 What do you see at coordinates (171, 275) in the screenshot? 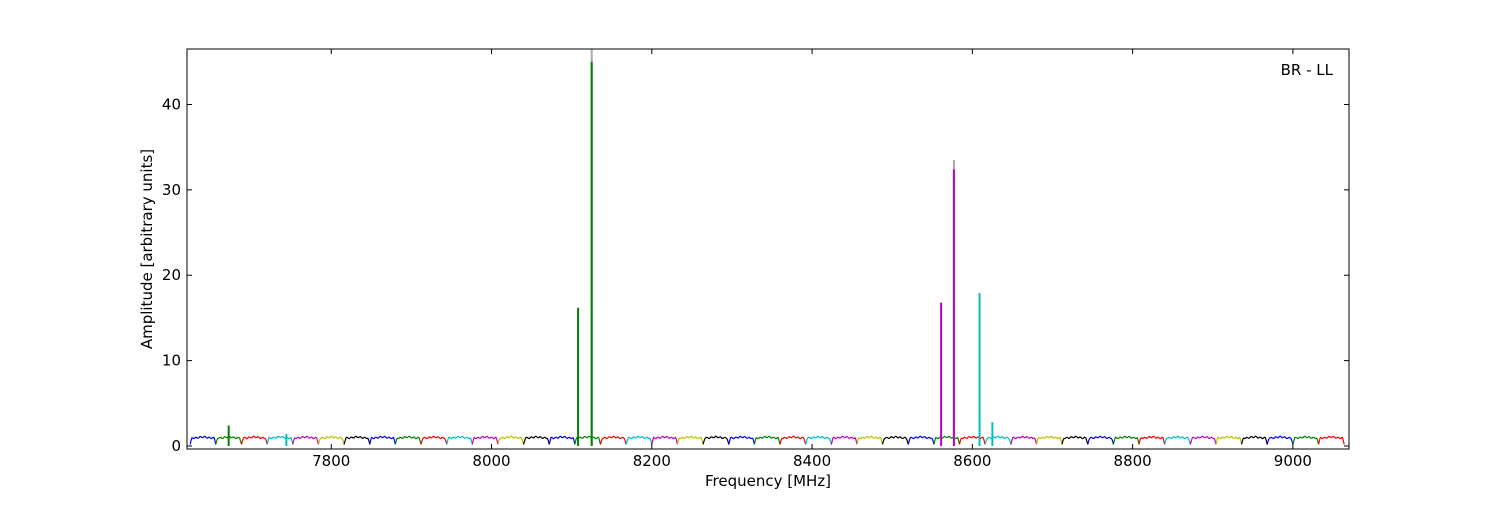
I see `y-tick-label-20: 20` at bounding box center [171, 275].